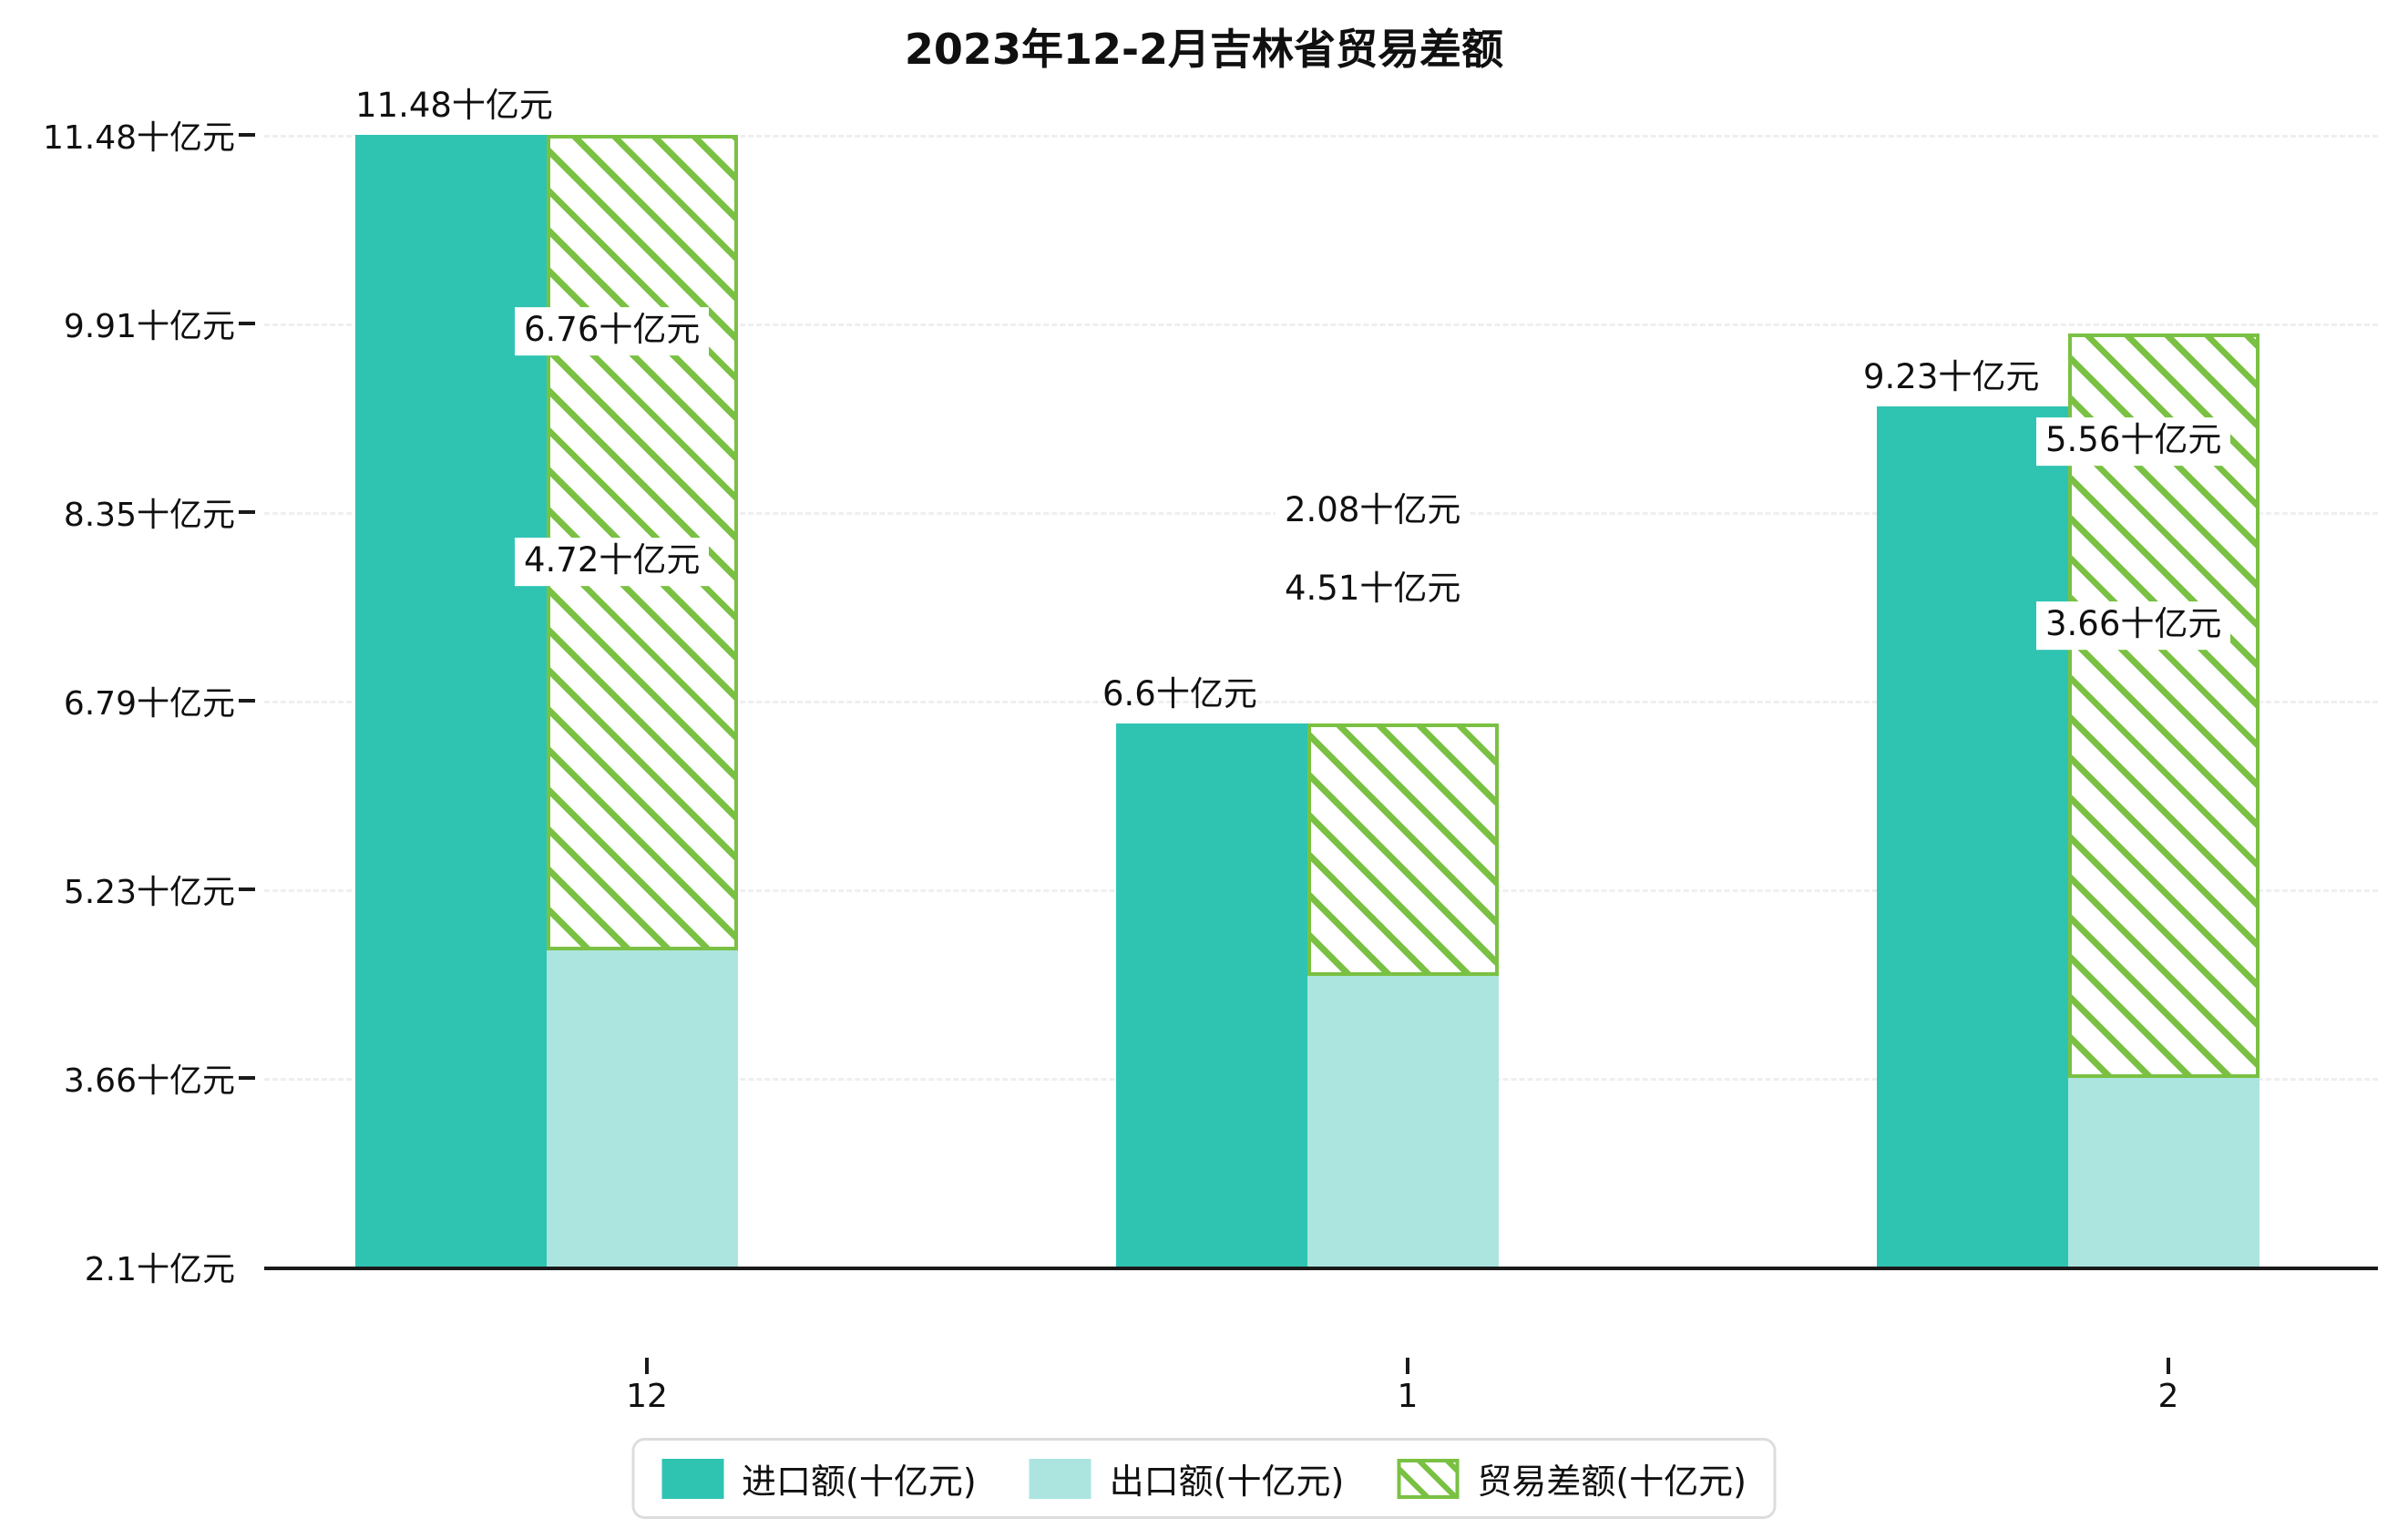 This screenshot has width=2408, height=1539. Describe the element at coordinates (1952, 377) in the screenshot. I see `bar-label-import-2: 9.23十亿元` at that location.